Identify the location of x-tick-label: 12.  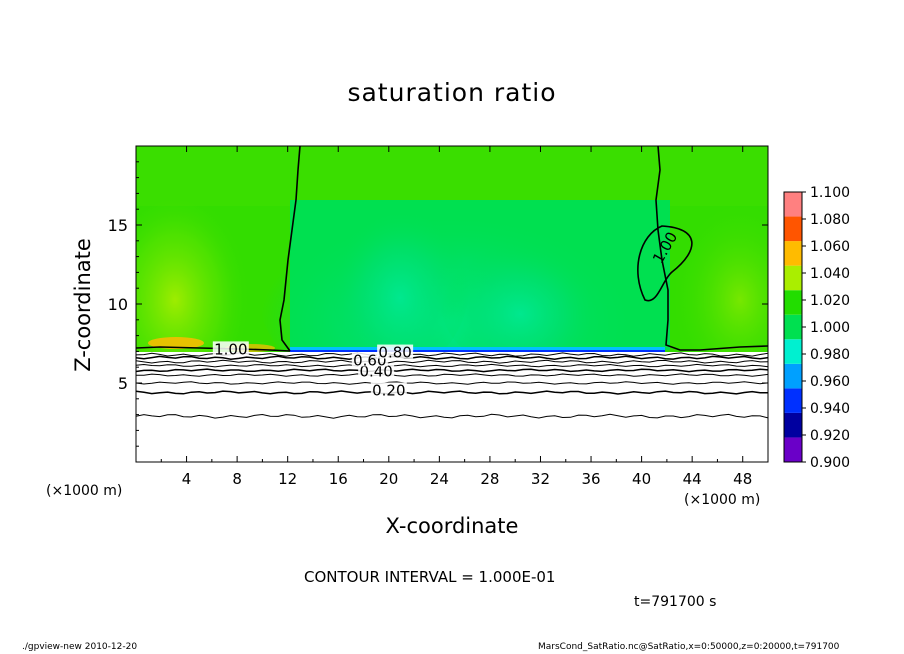
(287, 479).